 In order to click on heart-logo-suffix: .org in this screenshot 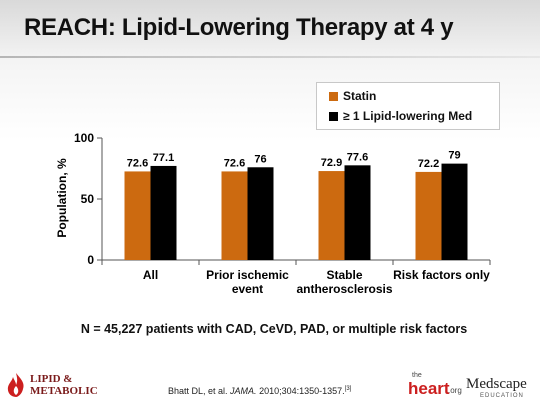, I will do `click(455, 390)`.